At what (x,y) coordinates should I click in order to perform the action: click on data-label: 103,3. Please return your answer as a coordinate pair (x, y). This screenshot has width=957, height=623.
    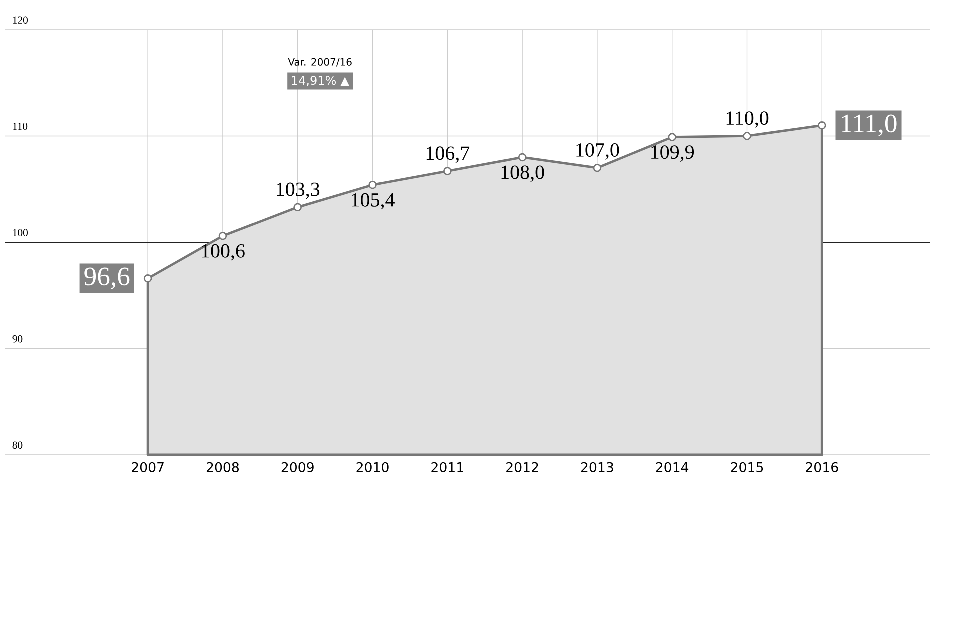
    Looking at the image, I should click on (298, 191).